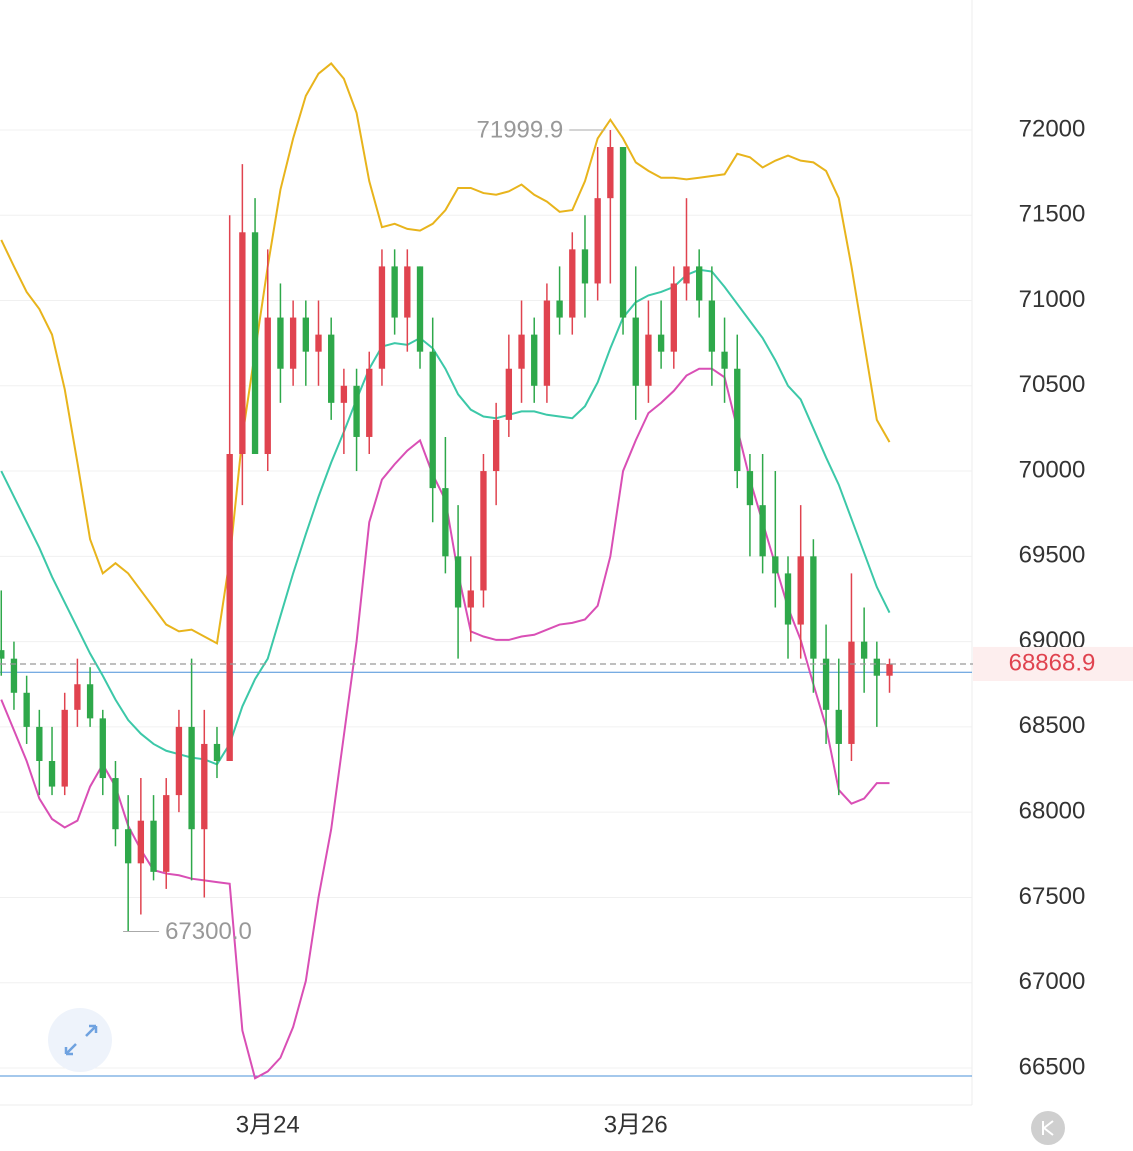 The image size is (1133, 1151). I want to click on expand-button, so click(80, 1040).